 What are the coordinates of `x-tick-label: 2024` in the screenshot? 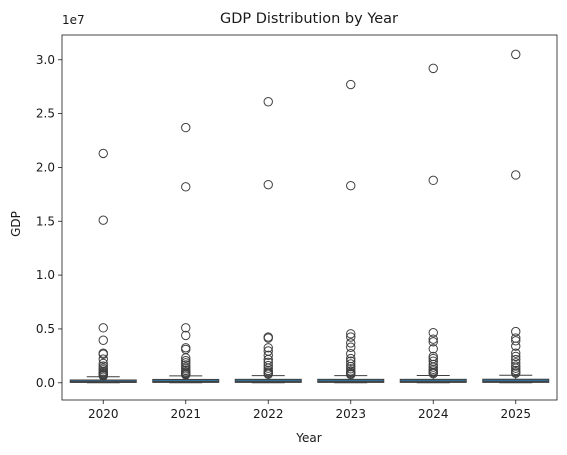 It's located at (433, 414).